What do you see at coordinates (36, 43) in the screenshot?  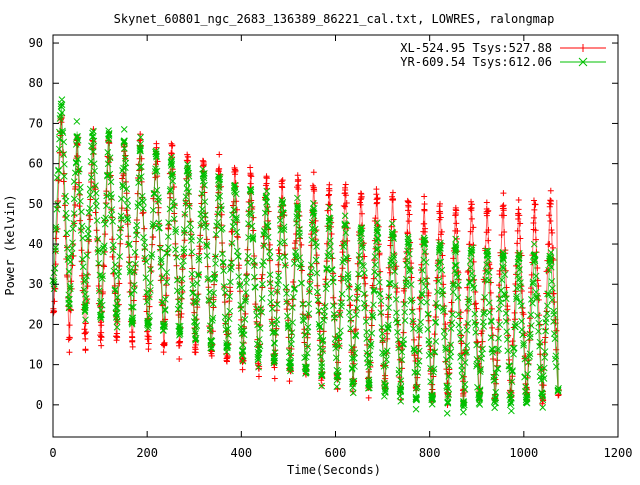 I see `y-tick-label: 90` at bounding box center [36, 43].